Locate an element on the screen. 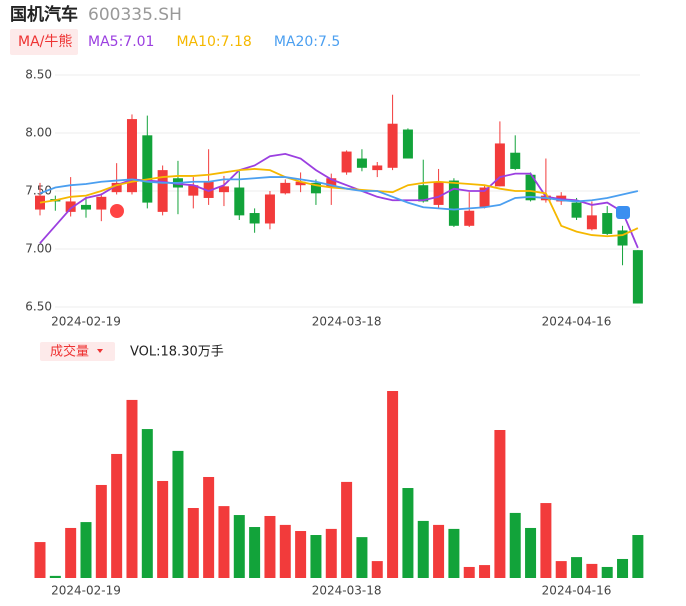 Image resolution: width=686 pixels, height=606 pixels. legend-entry: MA5:7.01 is located at coordinates (121, 42).